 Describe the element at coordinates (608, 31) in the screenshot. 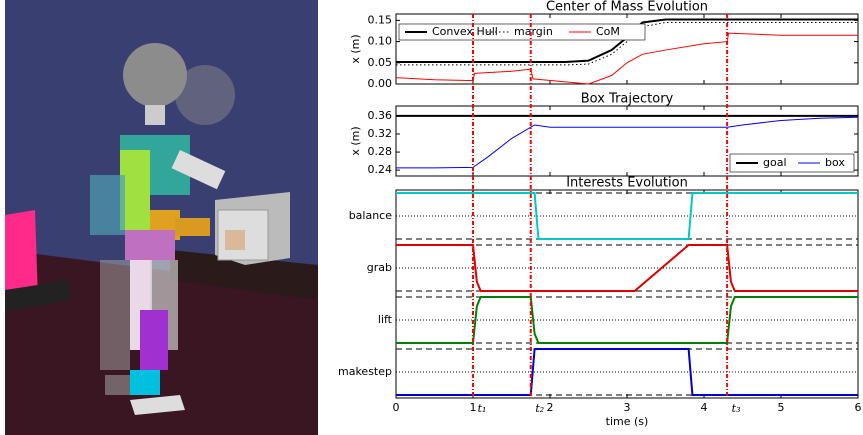

I see `legend-label: CoM` at that location.